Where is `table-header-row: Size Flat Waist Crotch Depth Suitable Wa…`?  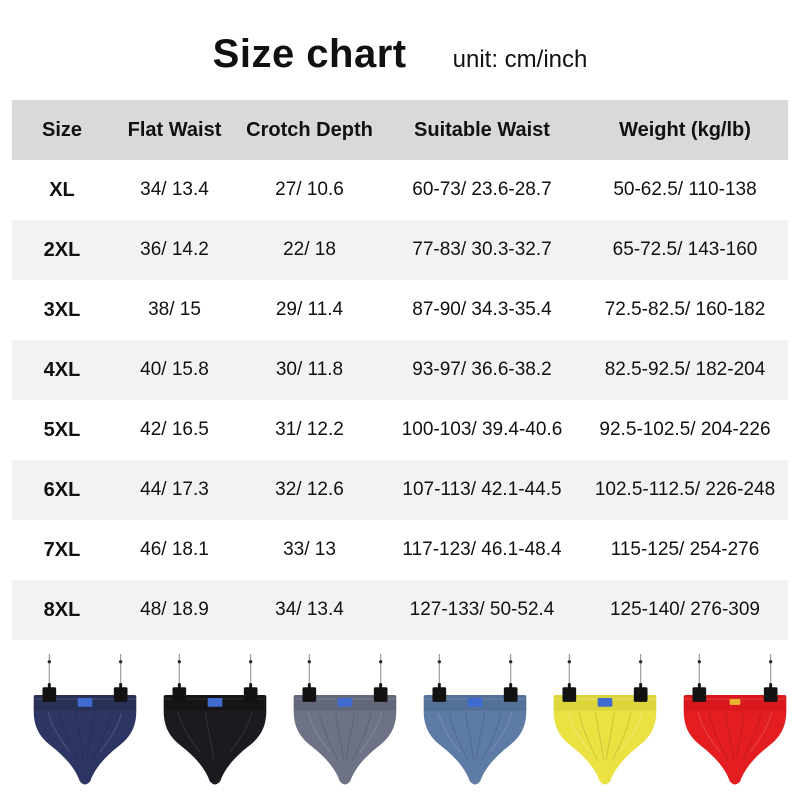
table-header-row: Size Flat Waist Crotch Depth Suitable Wa… is located at coordinates (400, 130).